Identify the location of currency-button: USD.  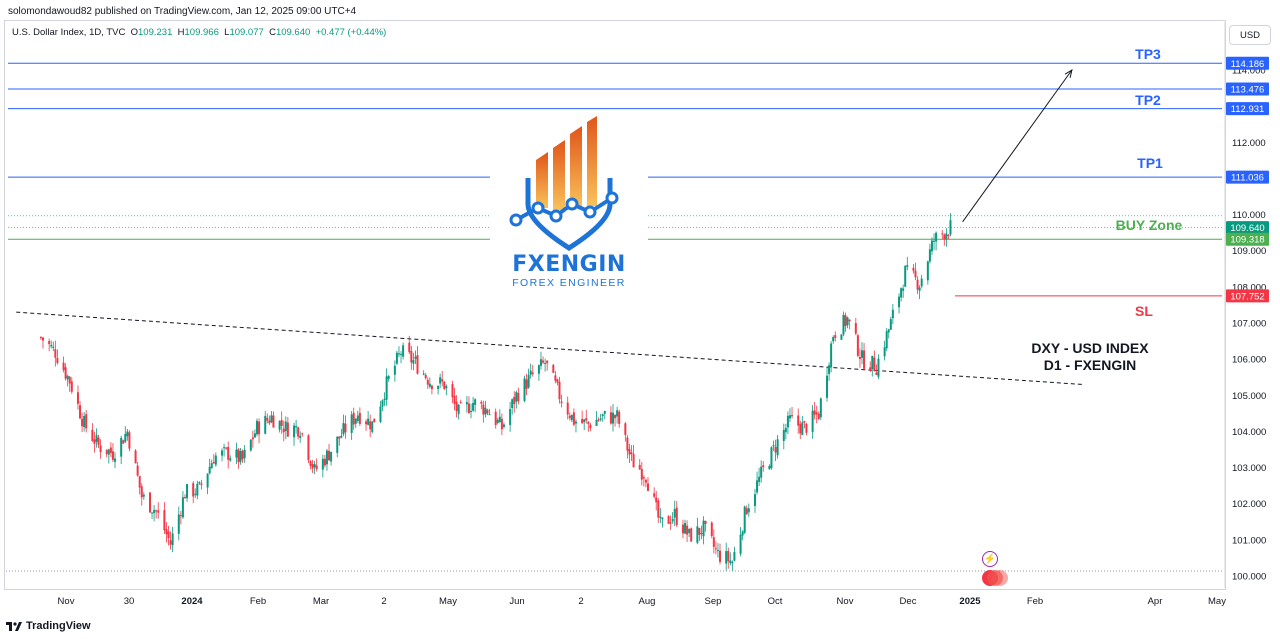
(1250, 35).